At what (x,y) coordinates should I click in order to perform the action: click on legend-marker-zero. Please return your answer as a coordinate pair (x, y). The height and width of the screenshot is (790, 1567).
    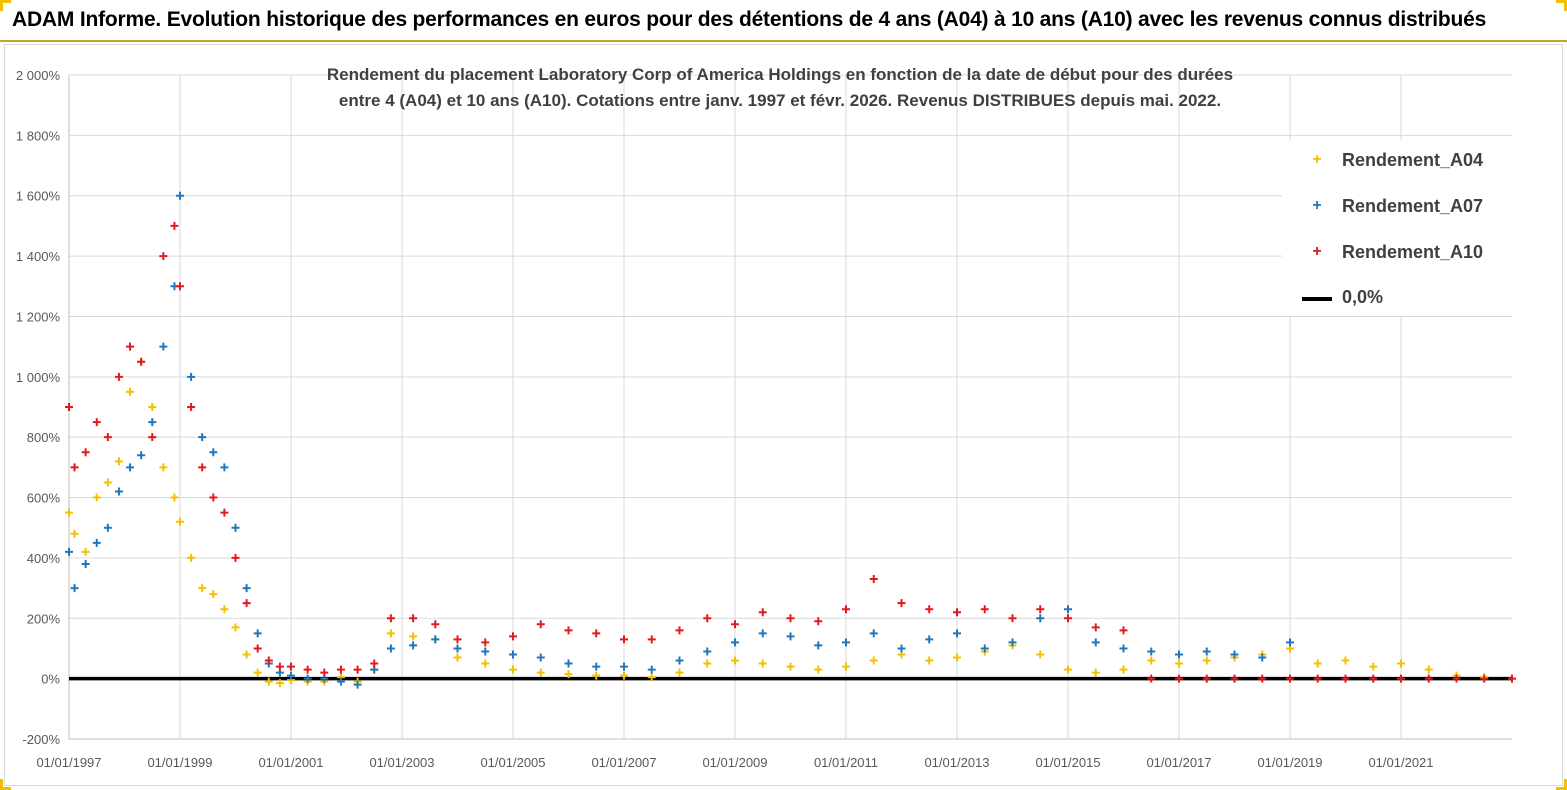
    Looking at the image, I should click on (1317, 297).